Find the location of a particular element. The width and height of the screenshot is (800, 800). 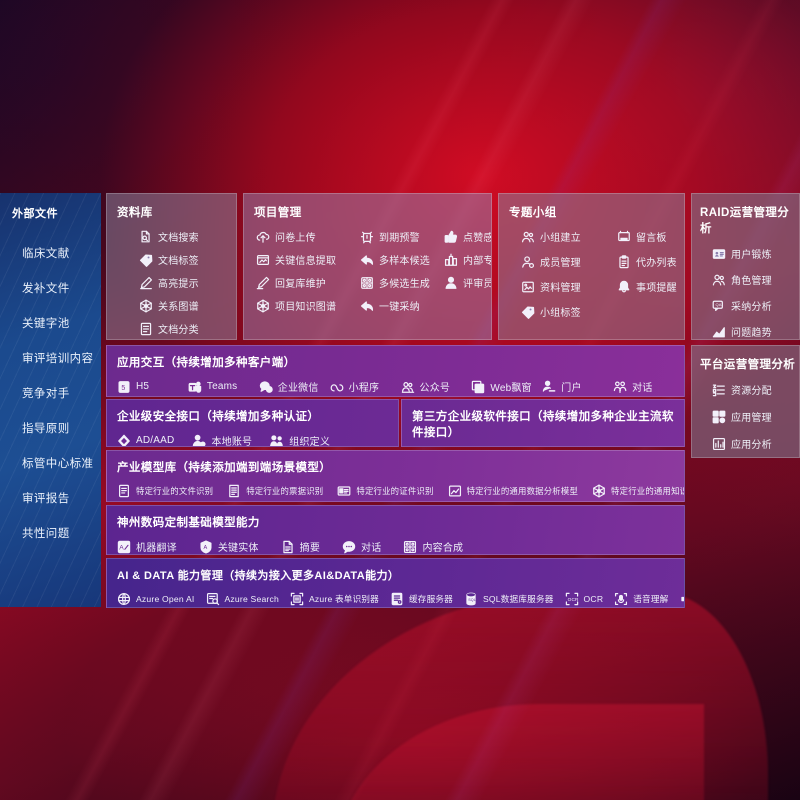

feature-group-tag: 小组标签 is located at coordinates (569, 311).